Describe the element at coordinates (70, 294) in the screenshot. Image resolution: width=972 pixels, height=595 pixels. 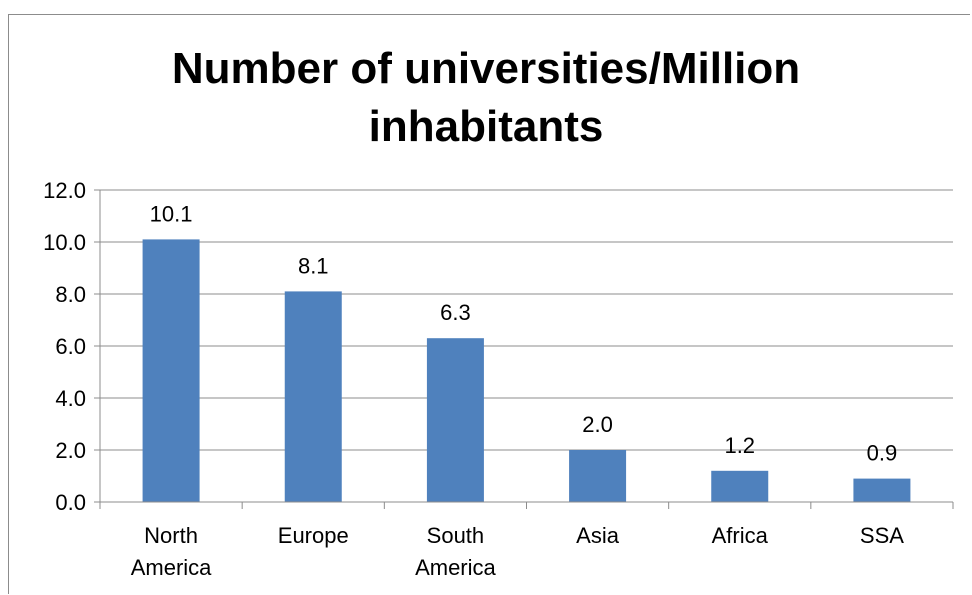
I see `y-tick-label: 8.0` at that location.